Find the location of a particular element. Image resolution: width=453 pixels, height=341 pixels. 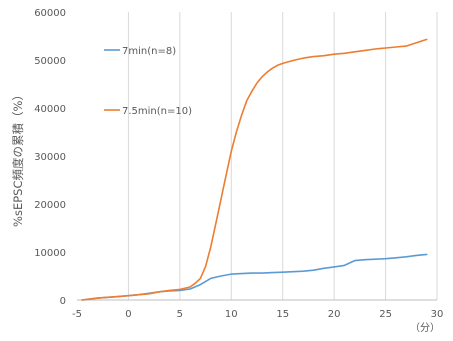

y-axis-title: %sEPSC頻度の累積（%） is located at coordinates (18, 158).